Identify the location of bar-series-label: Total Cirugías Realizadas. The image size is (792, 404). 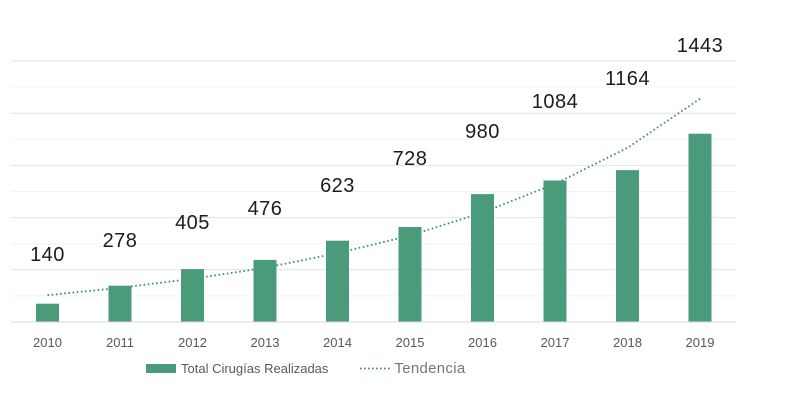
(255, 368).